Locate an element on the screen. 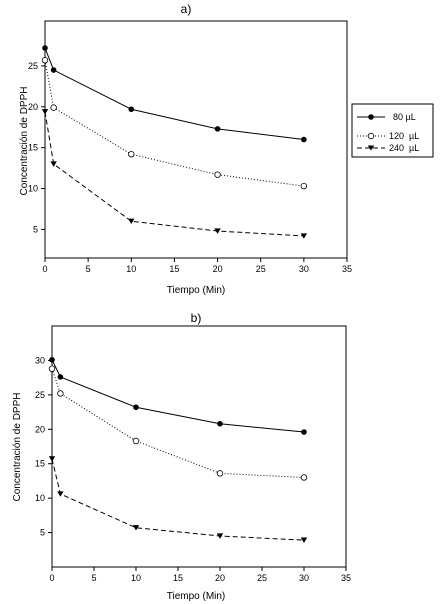 The image size is (440, 604). panel-label-b: b) is located at coordinates (196, 318).